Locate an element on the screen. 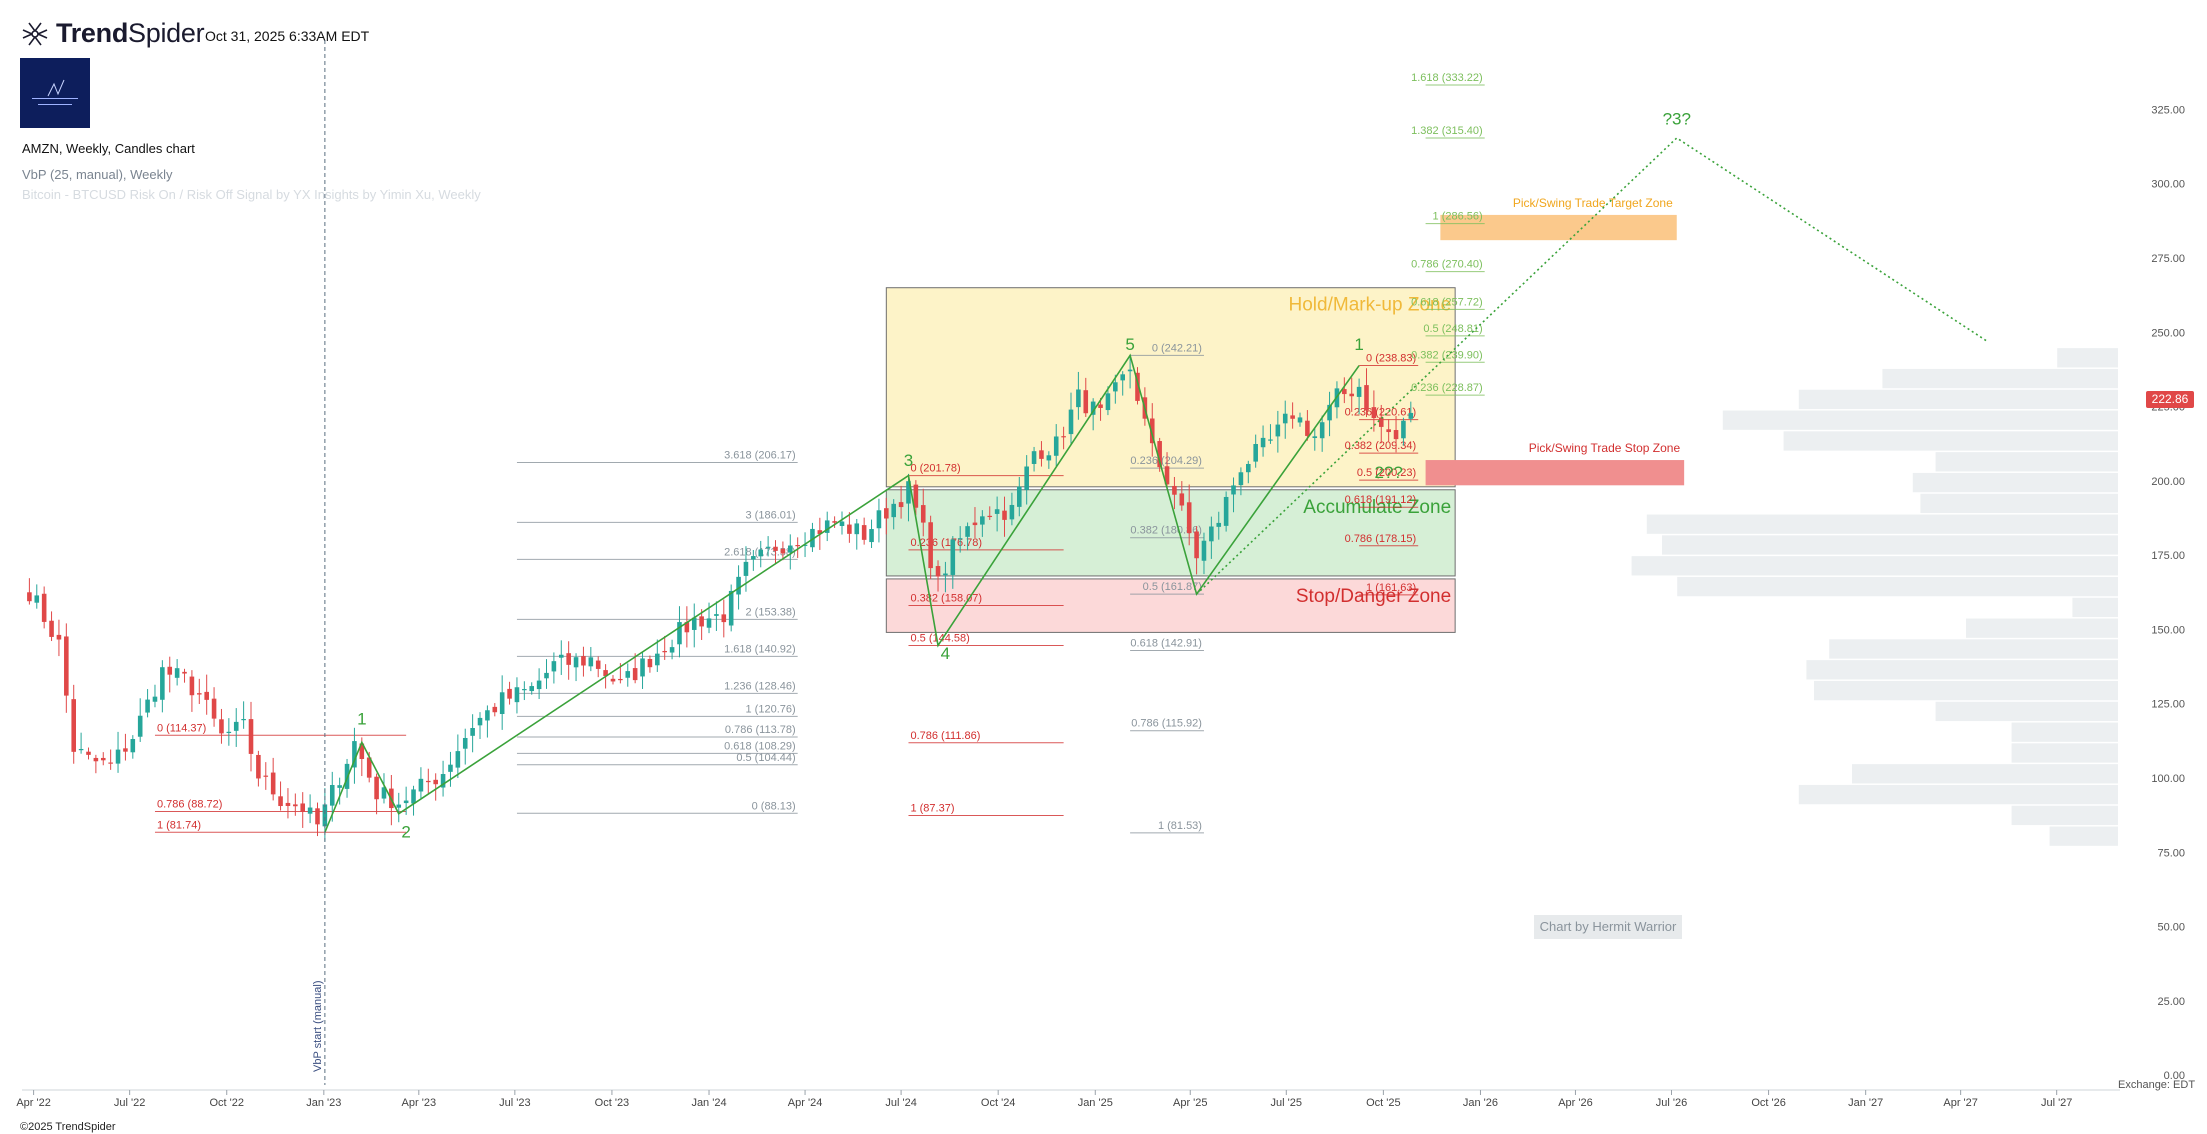 This screenshot has width=2207, height=1134. y-tick-label: 300.00 is located at coordinates (2168, 185).